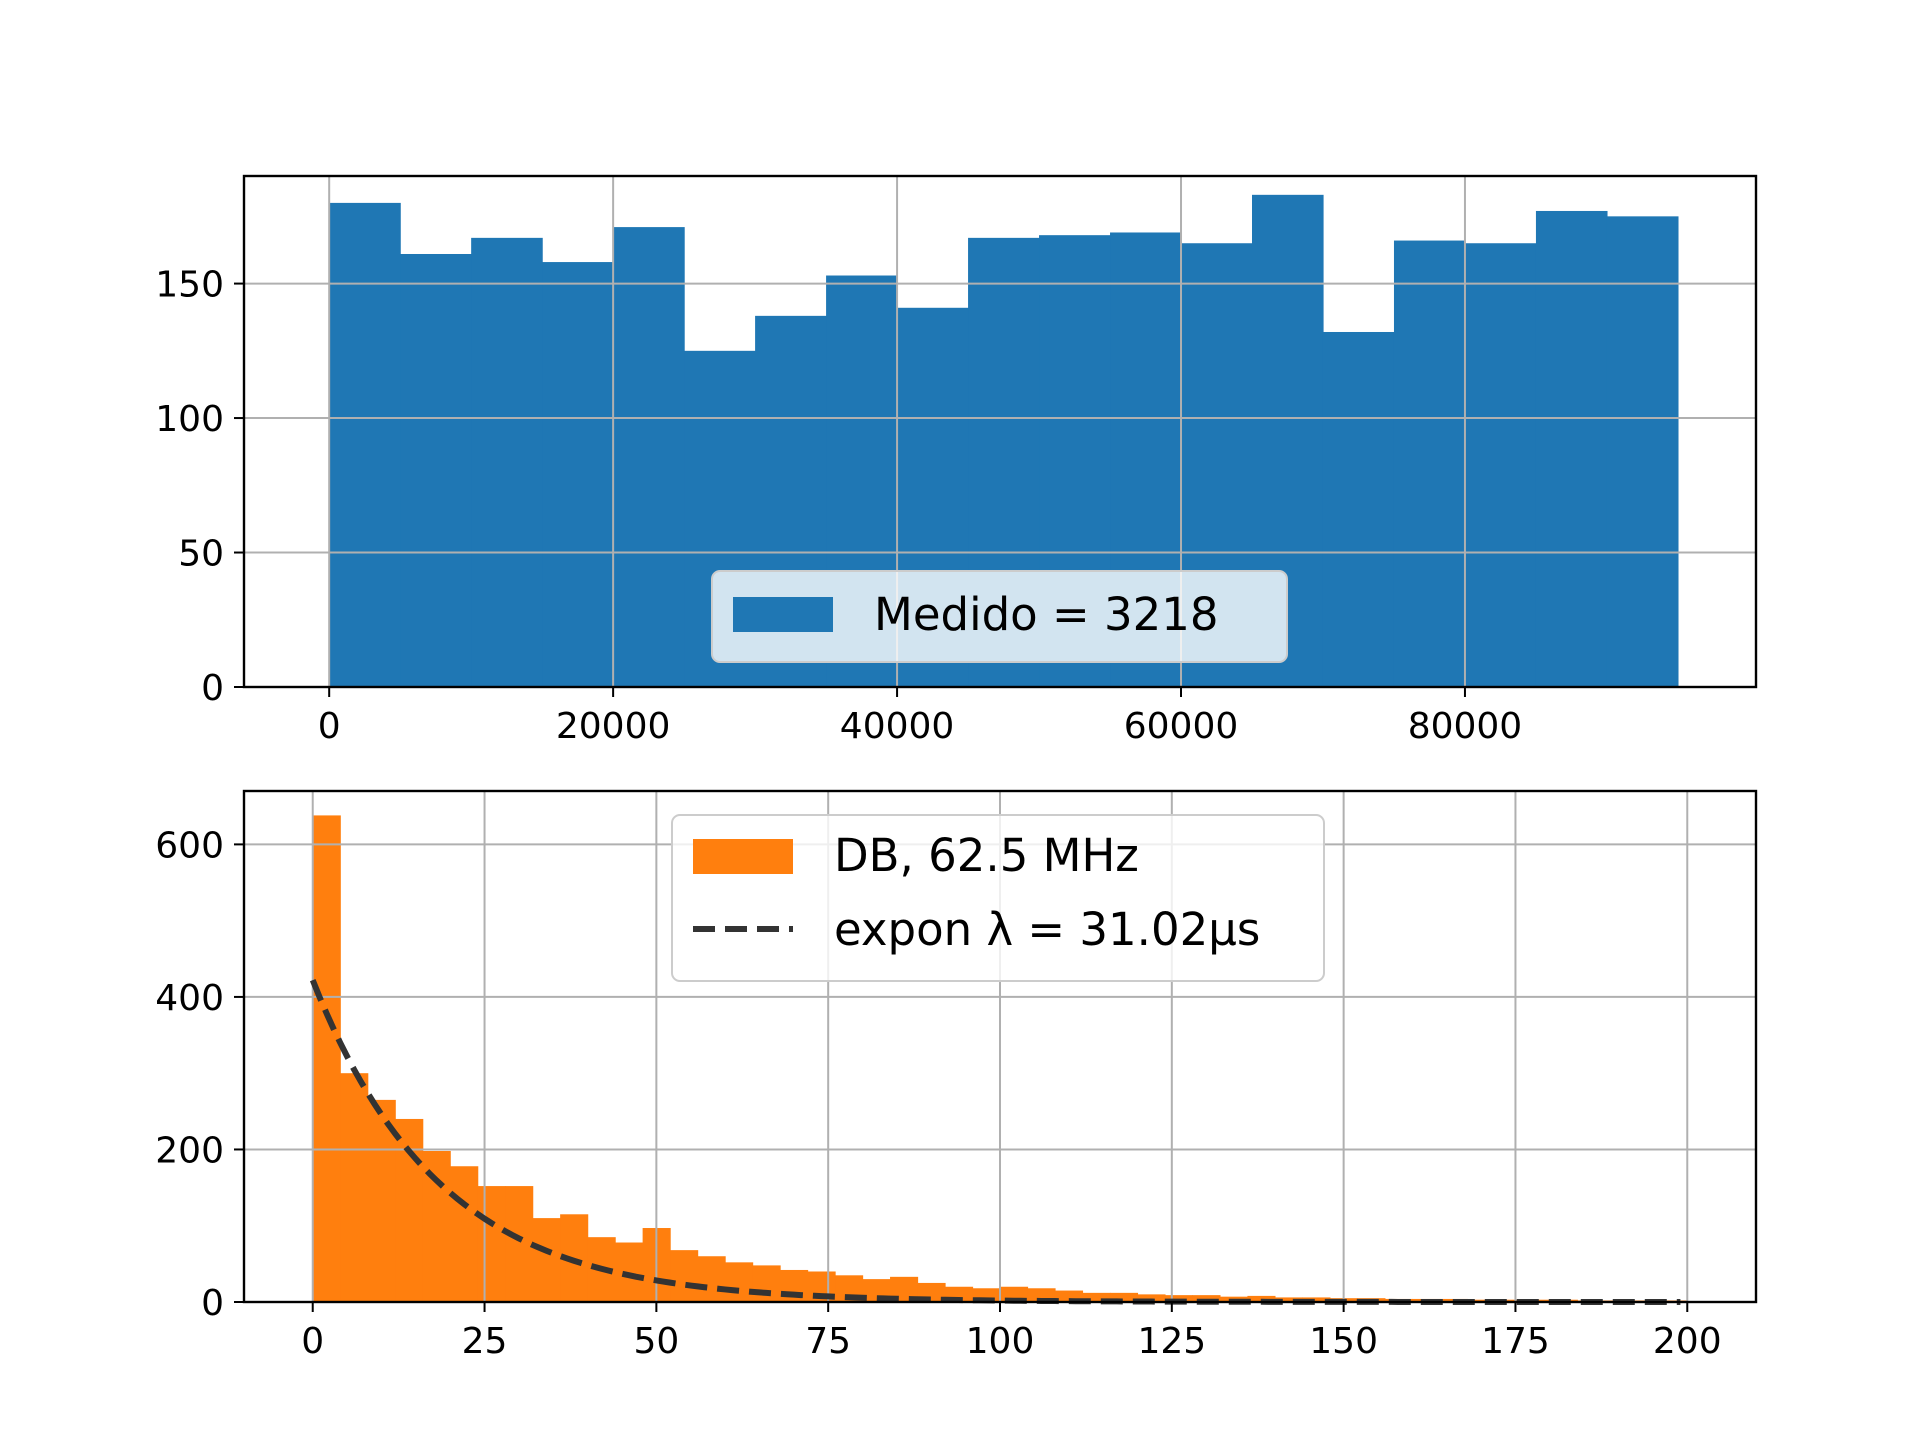  What do you see at coordinates (189, 419) in the screenshot?
I see `y-tick-label: 100` at bounding box center [189, 419].